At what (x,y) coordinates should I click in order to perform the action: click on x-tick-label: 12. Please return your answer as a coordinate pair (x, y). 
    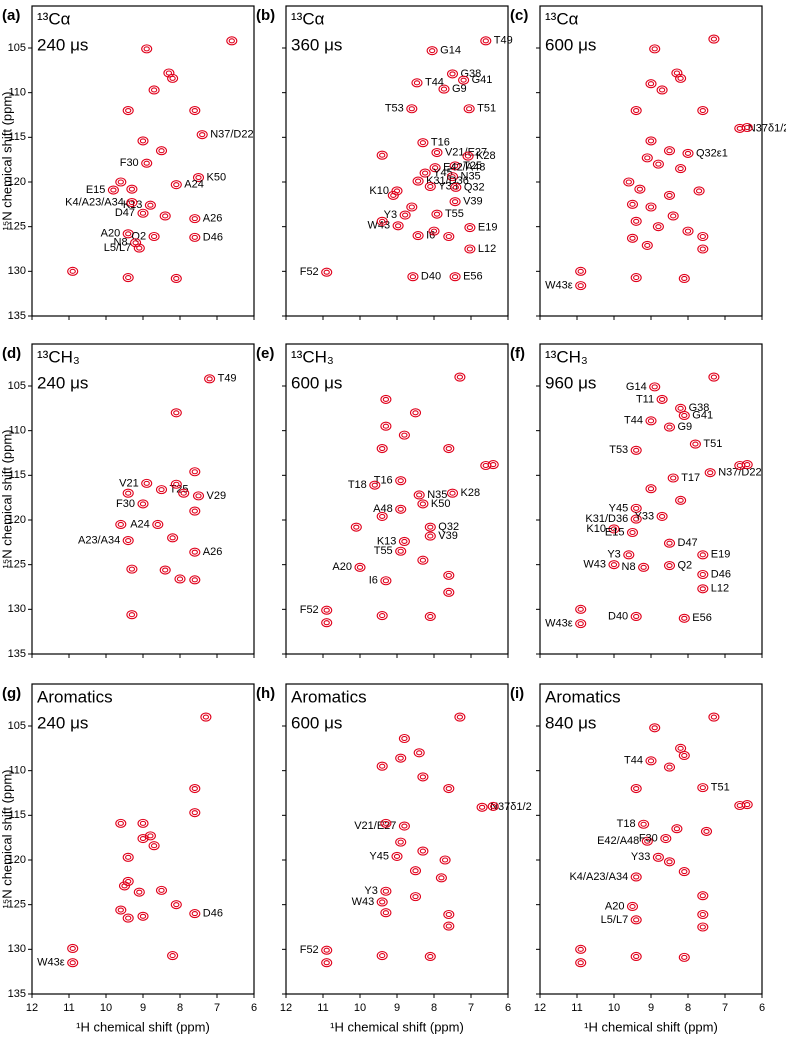
    Looking at the image, I should click on (286, 1008).